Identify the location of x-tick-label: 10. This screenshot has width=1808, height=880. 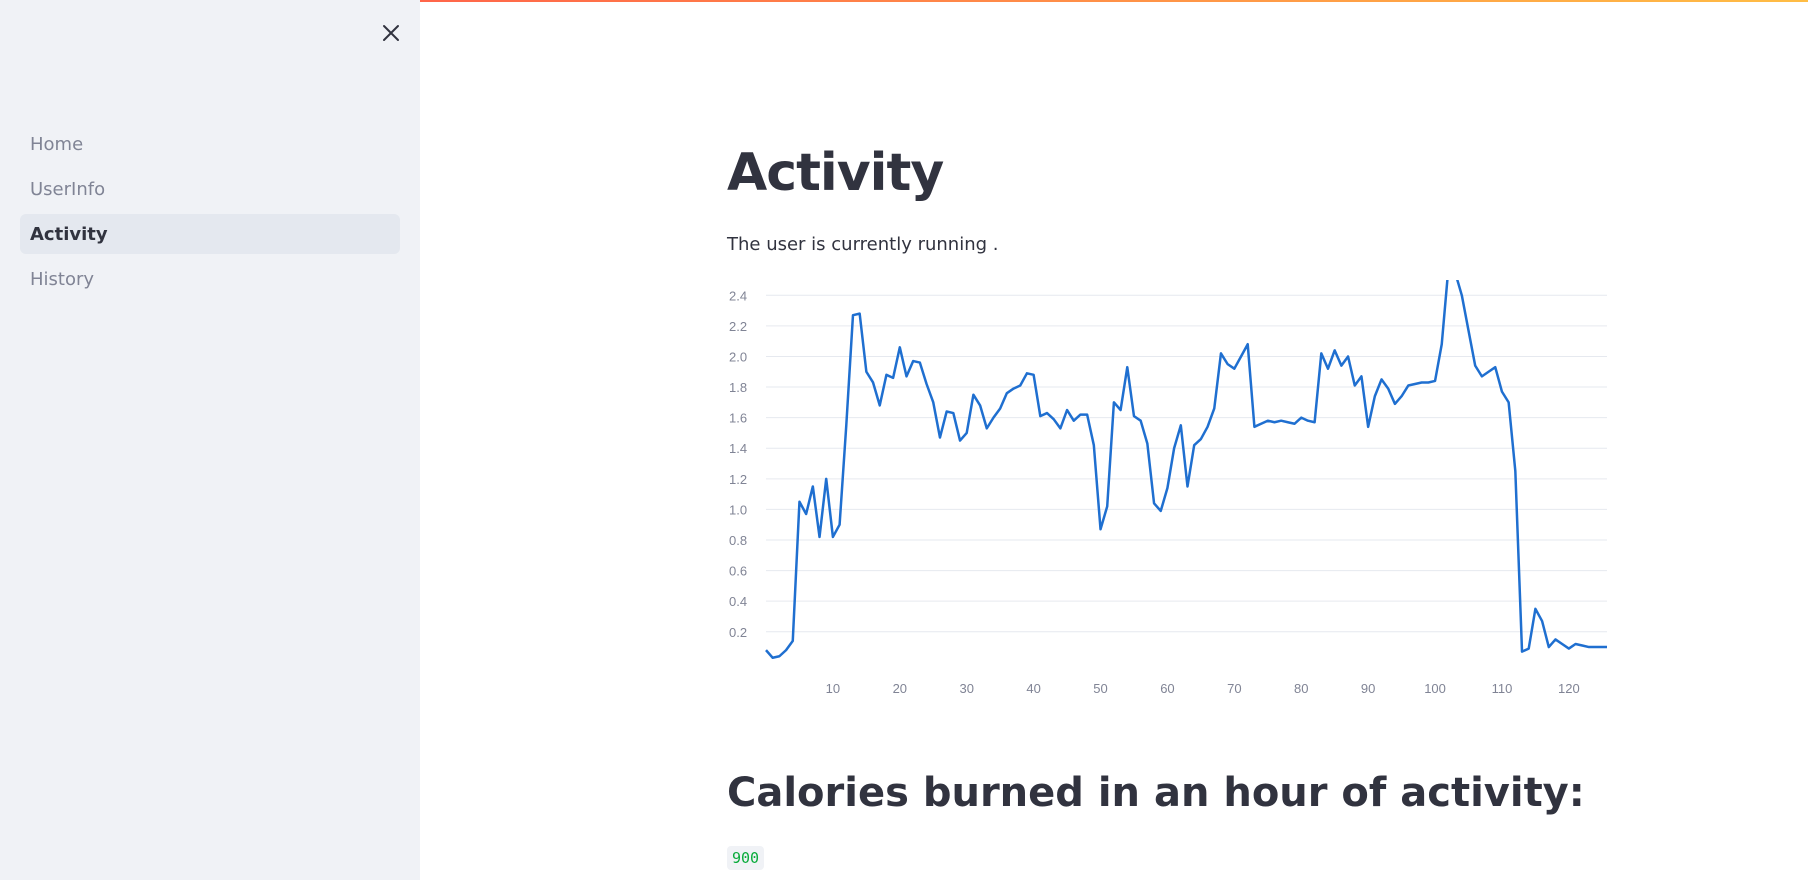
(833, 688).